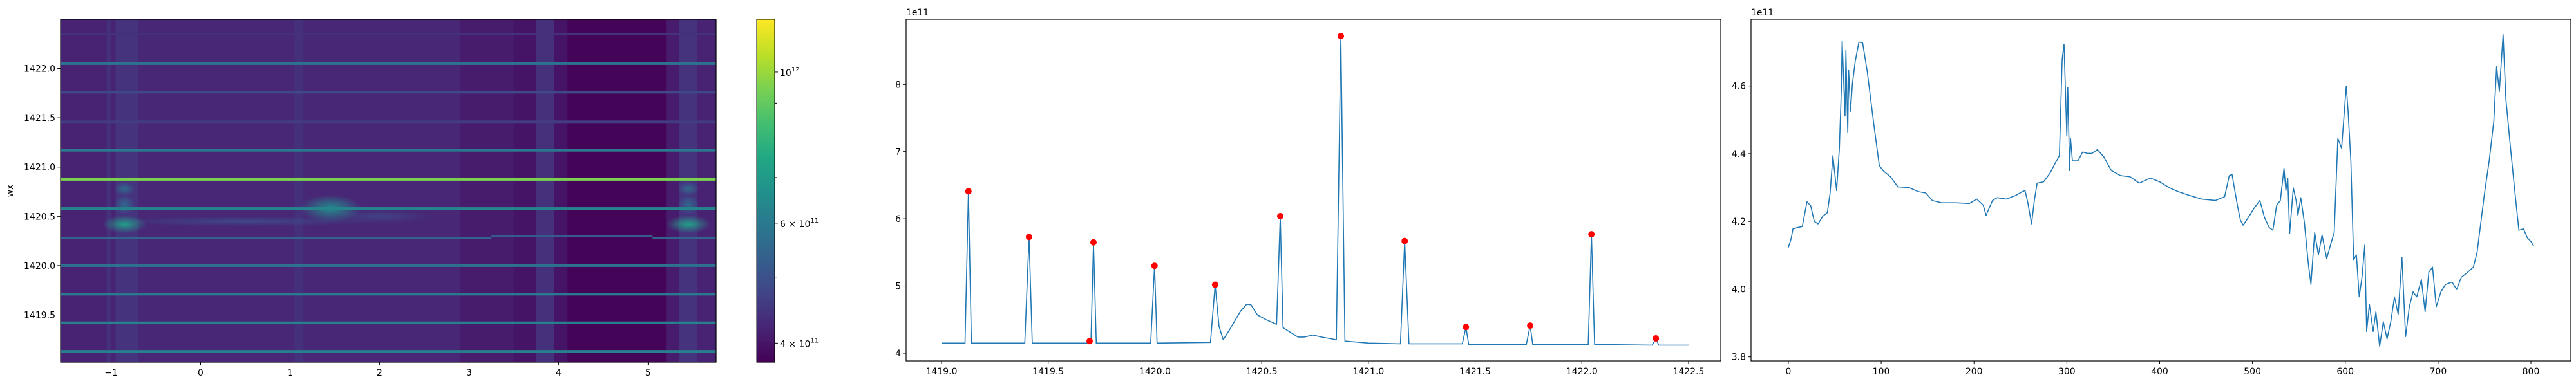 The image size is (2576, 386). What do you see at coordinates (1739, 222) in the screenshot?
I see `y-tick-label: 4.2` at bounding box center [1739, 222].